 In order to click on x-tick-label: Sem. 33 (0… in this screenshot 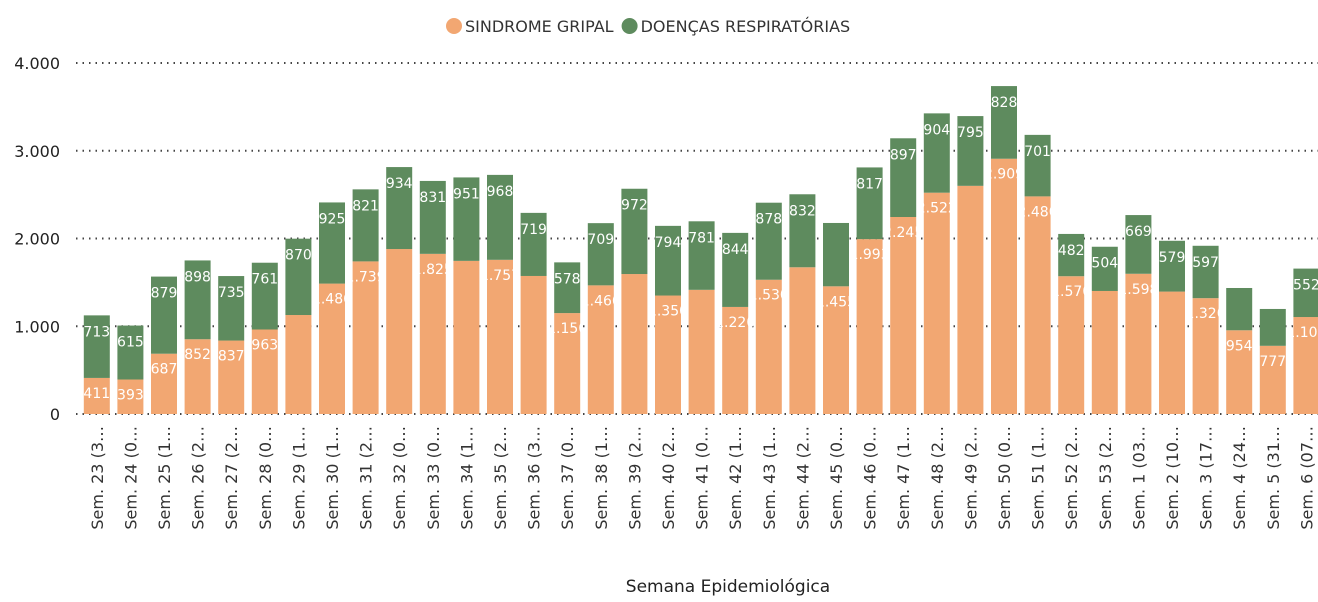, I will do `click(433, 478)`.